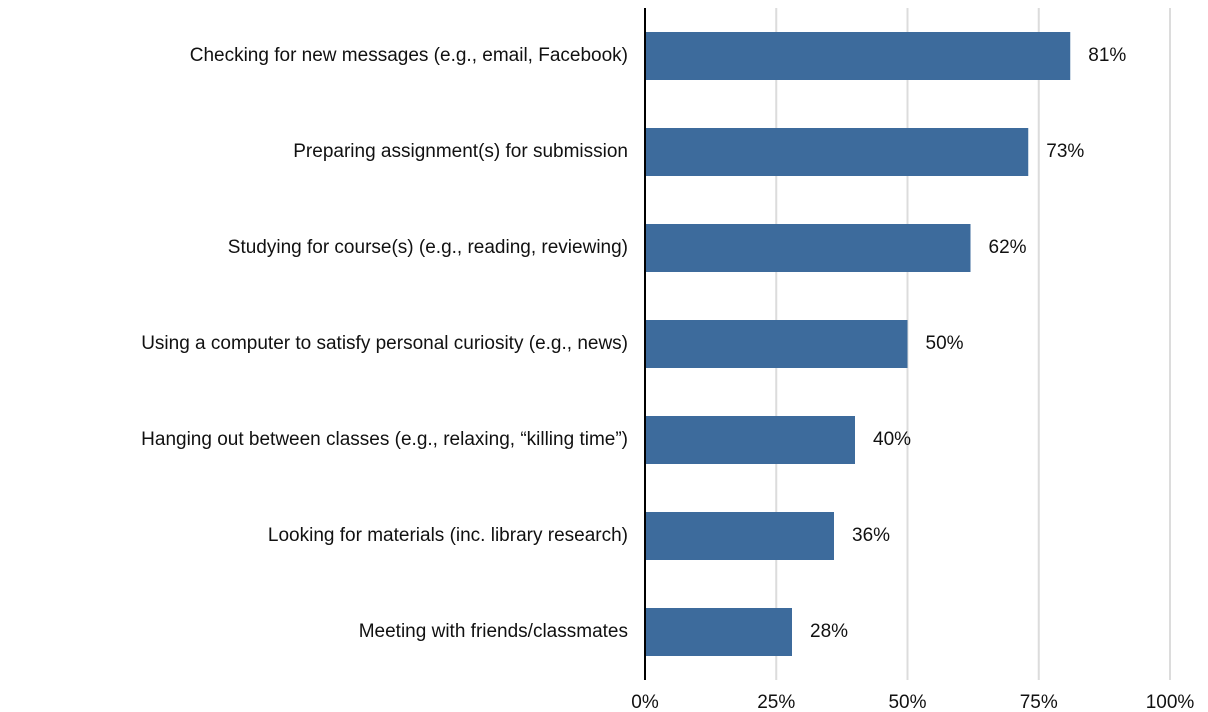 The width and height of the screenshot is (1208, 712). I want to click on value-label: 40%, so click(892, 439).